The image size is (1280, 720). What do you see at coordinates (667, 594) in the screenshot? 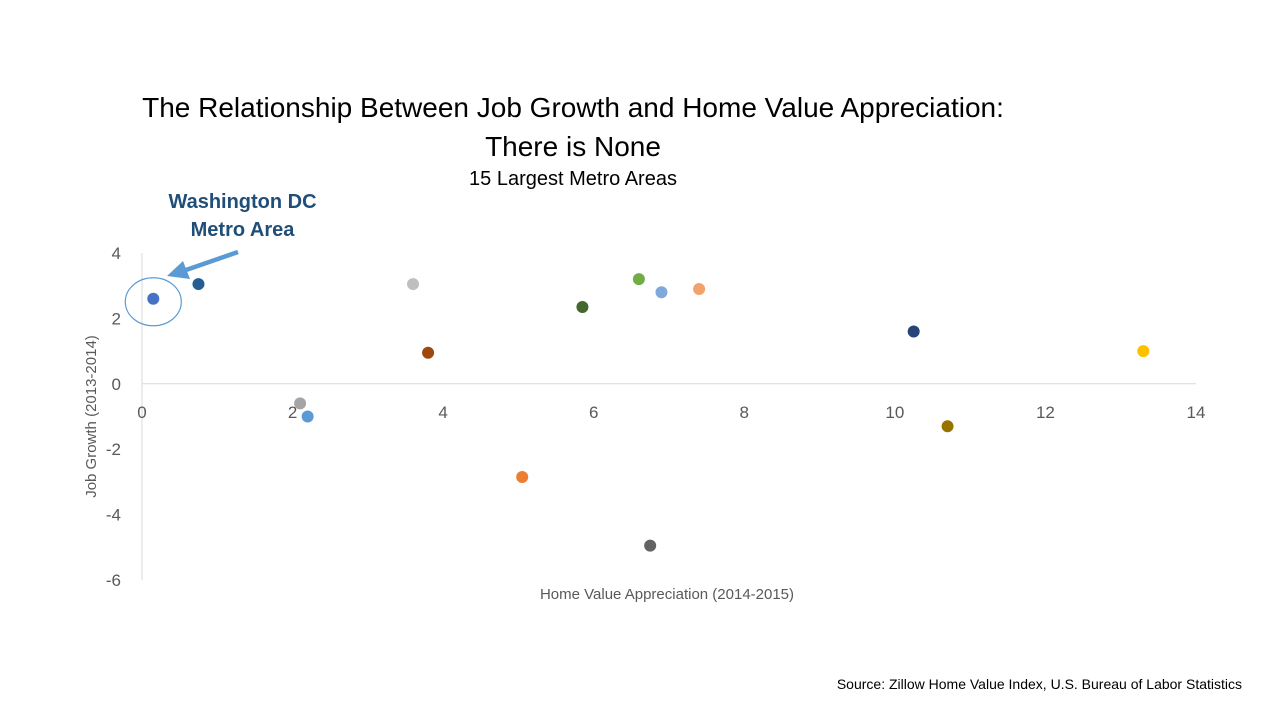
I see `x-axis-title: Home Value Appreciation (2014-2015)` at bounding box center [667, 594].